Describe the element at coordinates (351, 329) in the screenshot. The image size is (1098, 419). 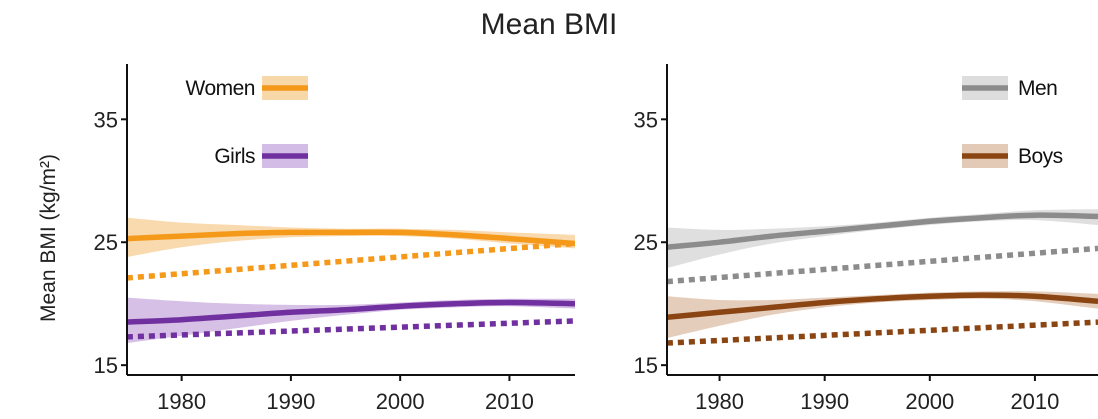
I see `girls-dashed-line` at that location.